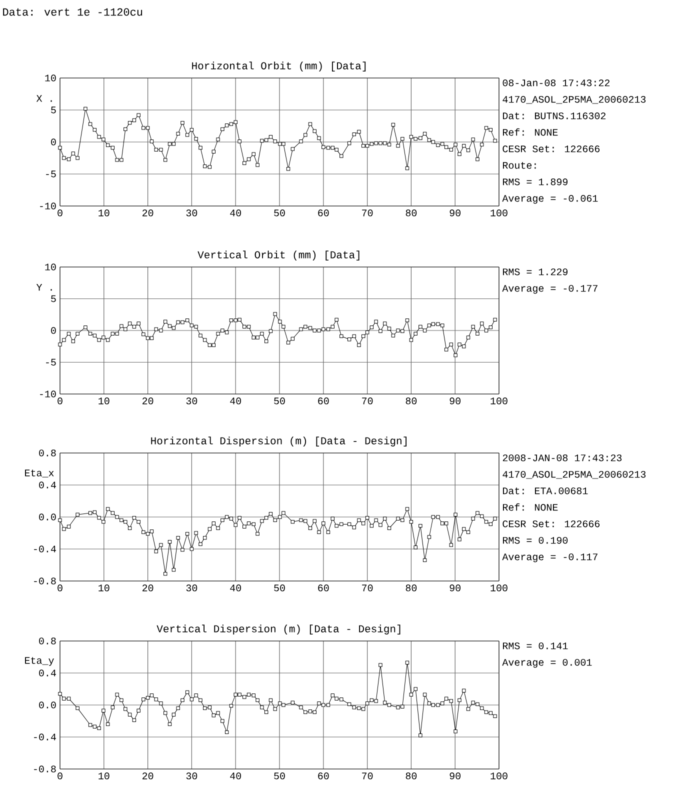 The height and width of the screenshot is (800, 700). Describe the element at coordinates (44, 98) in the screenshot. I see `y-axis-title: X .` at that location.